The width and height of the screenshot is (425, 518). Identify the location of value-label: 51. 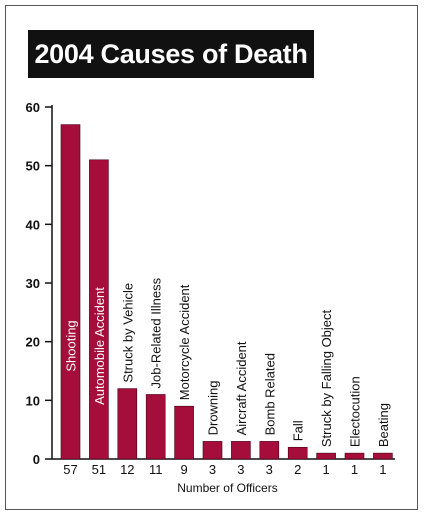
(99, 469).